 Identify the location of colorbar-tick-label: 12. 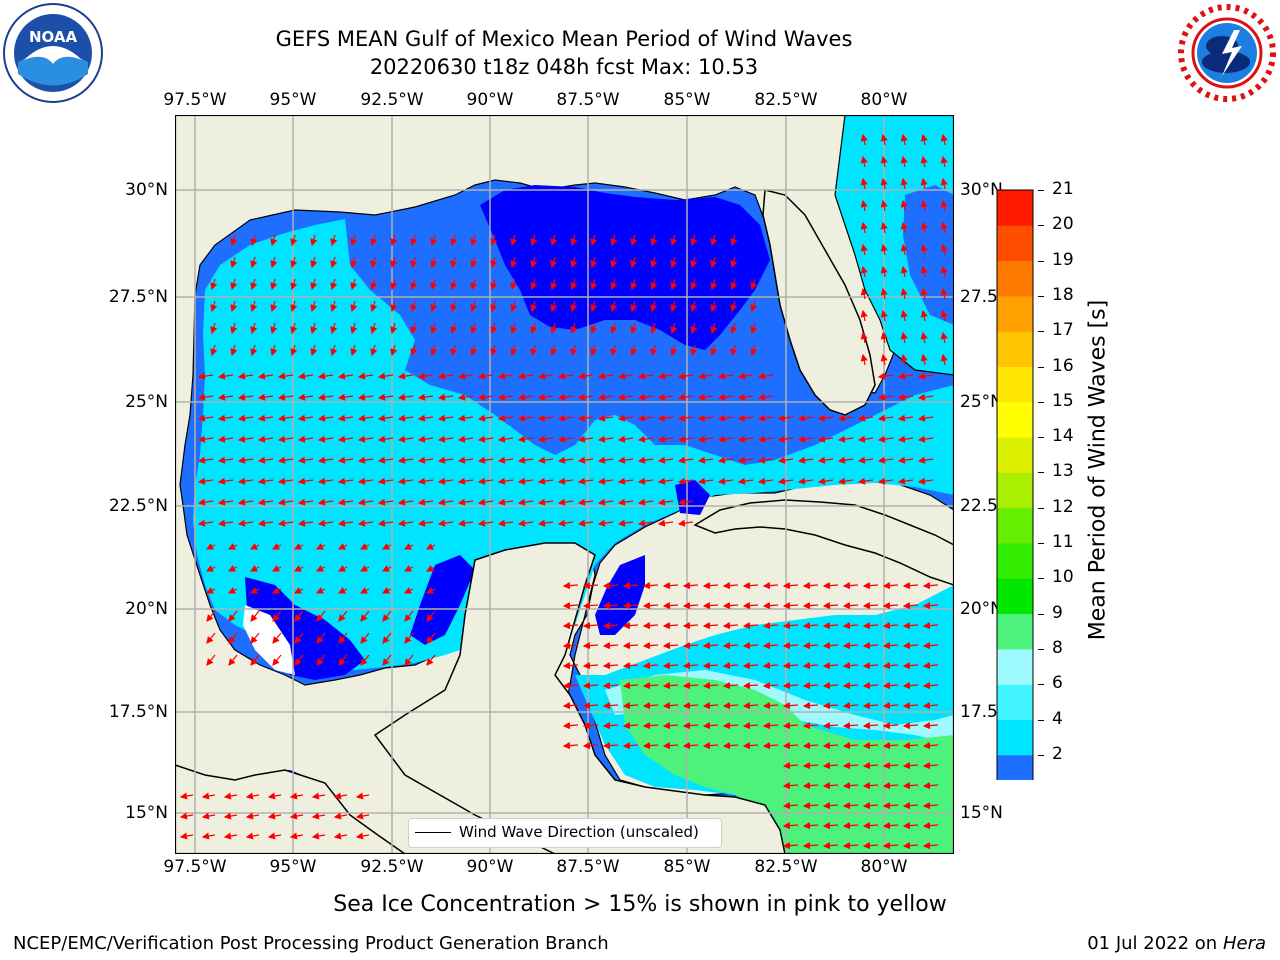
(1063, 506).